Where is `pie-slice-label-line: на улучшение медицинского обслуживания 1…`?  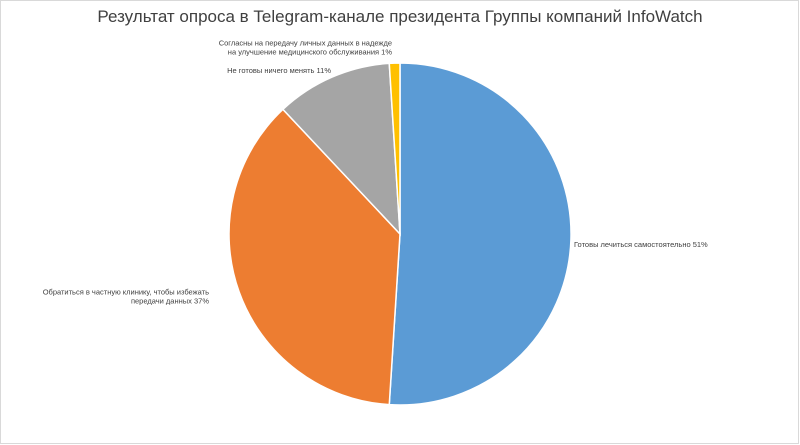
pie-slice-label-line: на улучшение медицинского обслуживания 1… is located at coordinates (310, 52).